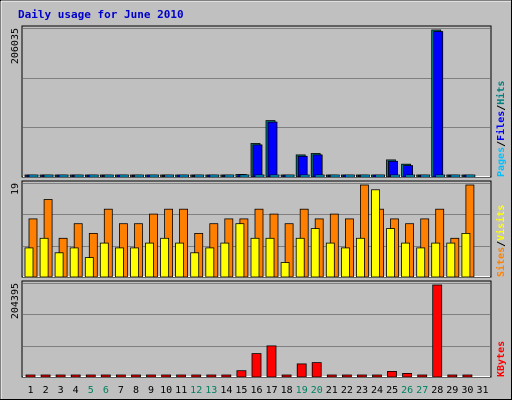  What do you see at coordinates (101, 14) in the screenshot?
I see `chart-title: Daily usage for June 2010` at bounding box center [101, 14].